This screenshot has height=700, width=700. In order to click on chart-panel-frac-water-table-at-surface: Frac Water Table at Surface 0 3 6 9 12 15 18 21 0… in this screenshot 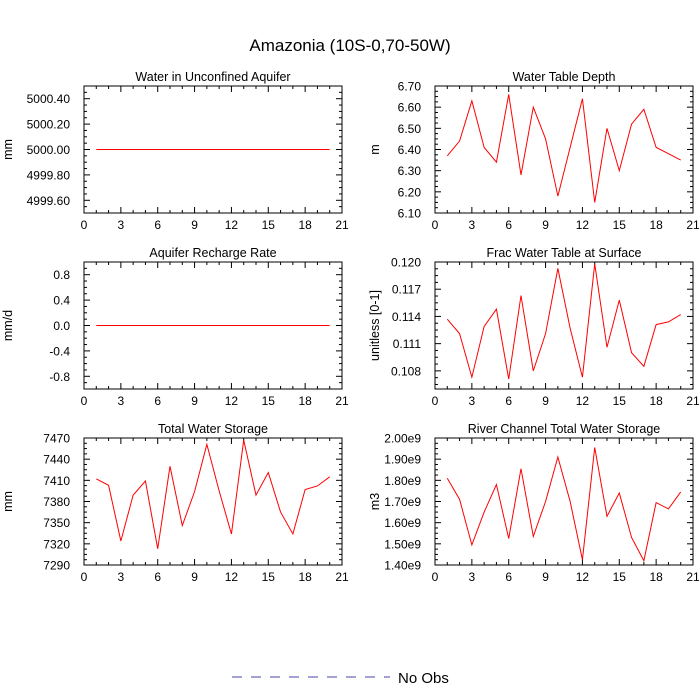, I will do `click(534, 327)`.